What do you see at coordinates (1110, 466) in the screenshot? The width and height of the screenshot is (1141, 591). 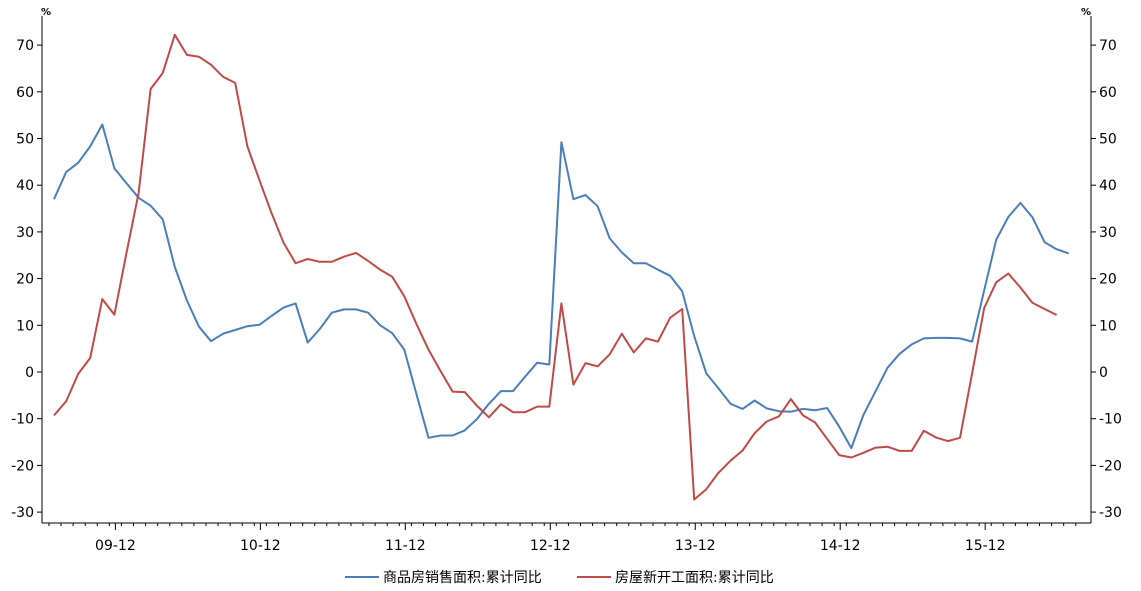 I see `y-tick-label-right: -20` at bounding box center [1110, 466].